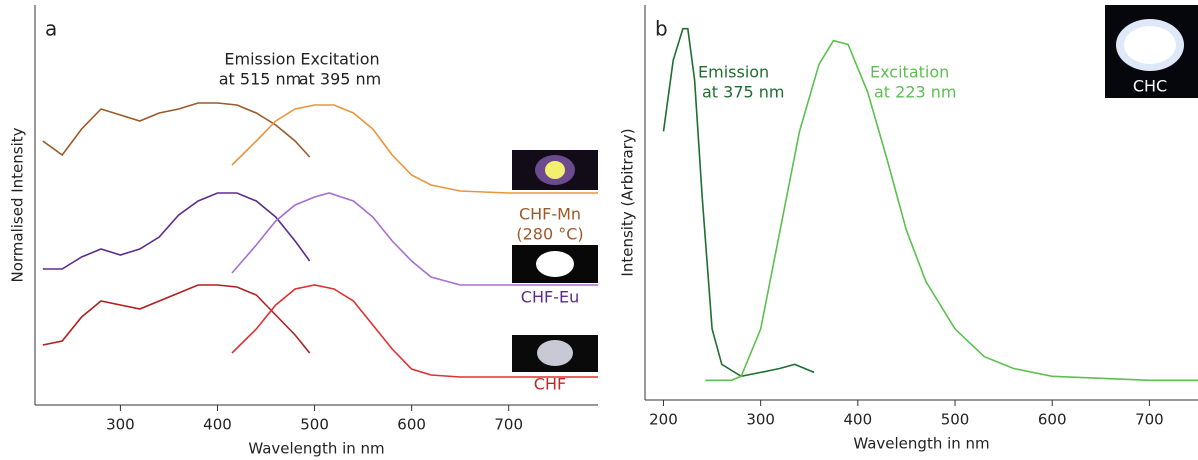  Describe the element at coordinates (549, 234) in the screenshot. I see `sample-label: (280 °C)` at that location.